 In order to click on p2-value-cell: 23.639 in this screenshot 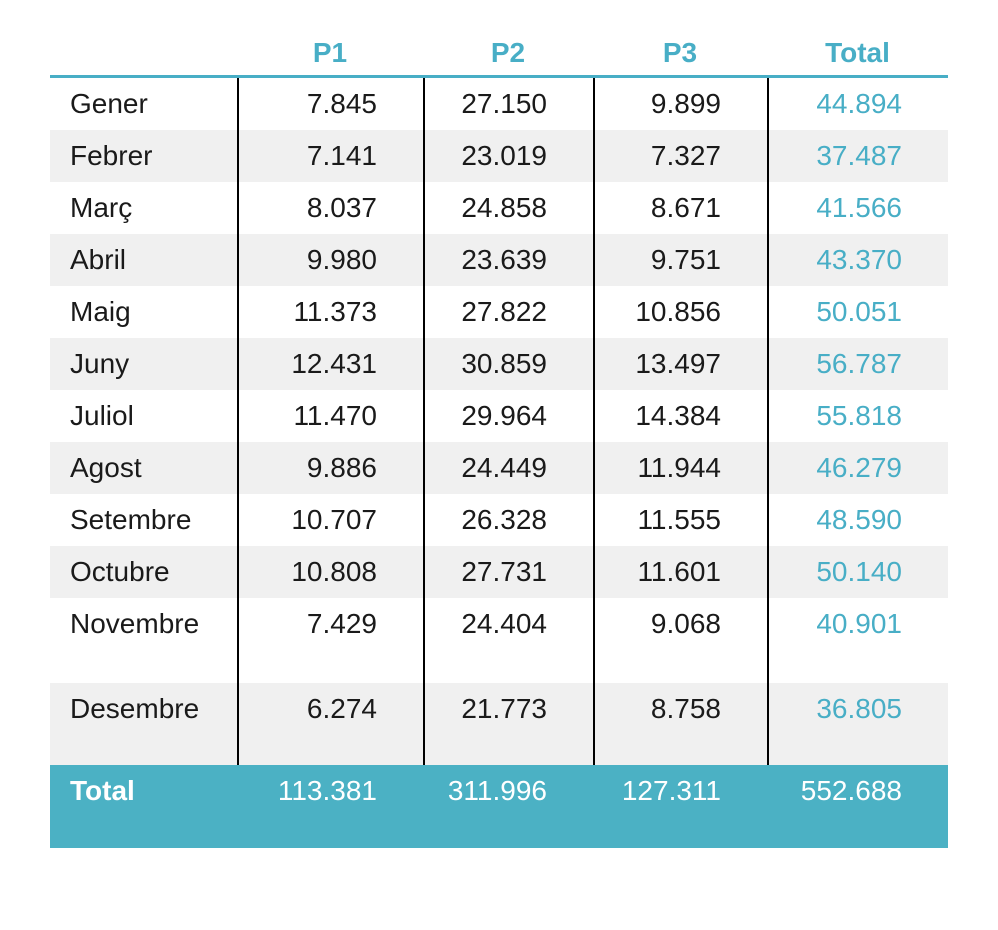, I will do `click(508, 260)`.